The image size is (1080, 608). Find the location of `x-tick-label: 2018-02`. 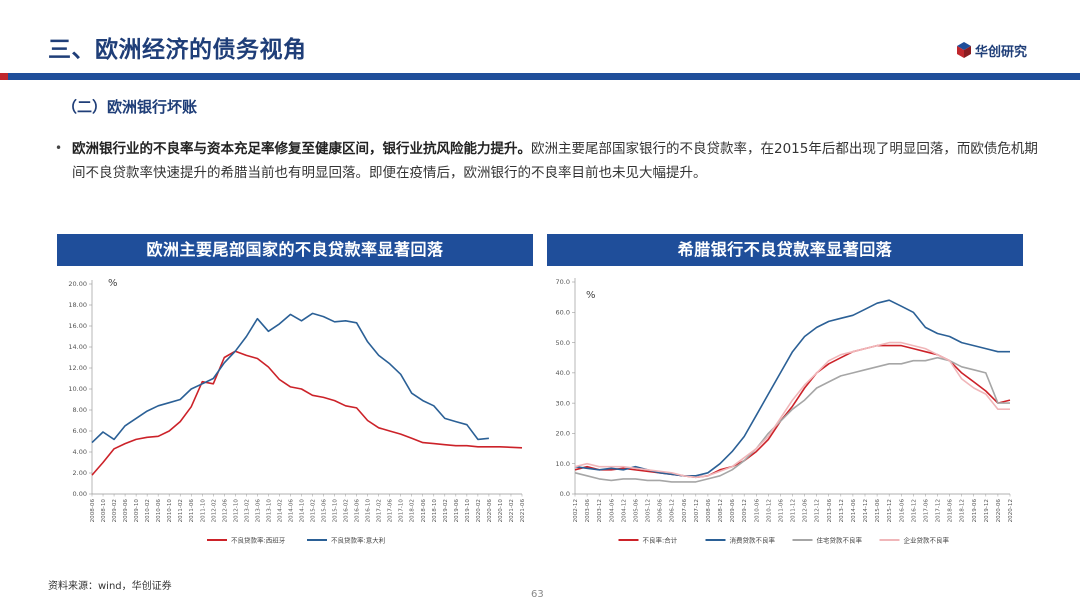

x-tick-label: 2018-02 is located at coordinates (413, 510).